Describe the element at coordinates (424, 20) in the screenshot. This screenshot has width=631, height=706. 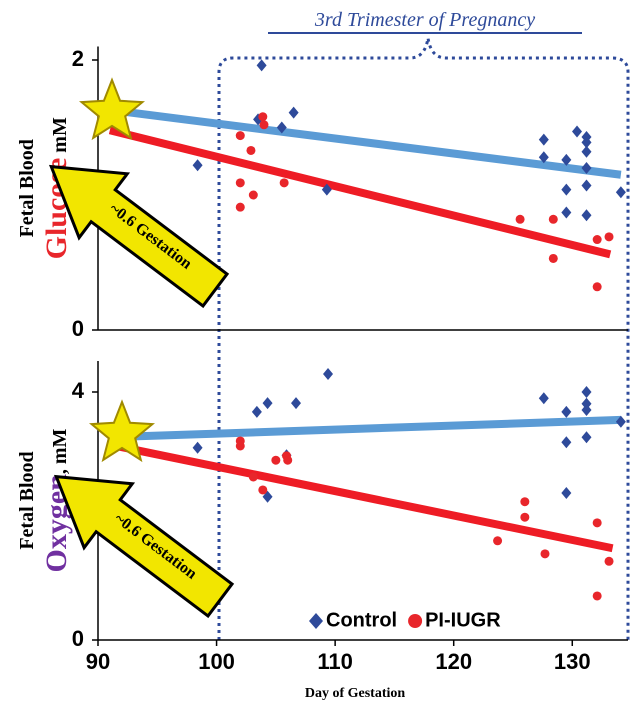
I see `trimester-annotation: 3rd Trimester of Pregnancy` at that location.